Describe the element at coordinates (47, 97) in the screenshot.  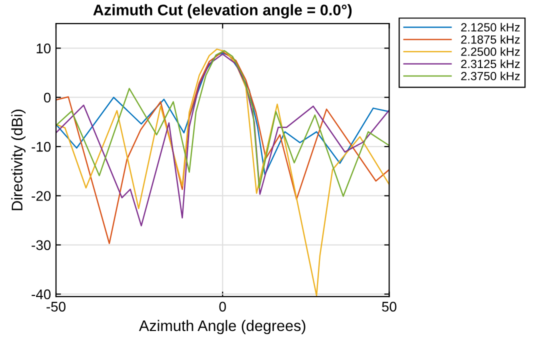
I see `y-tick-label: 0` at that location.